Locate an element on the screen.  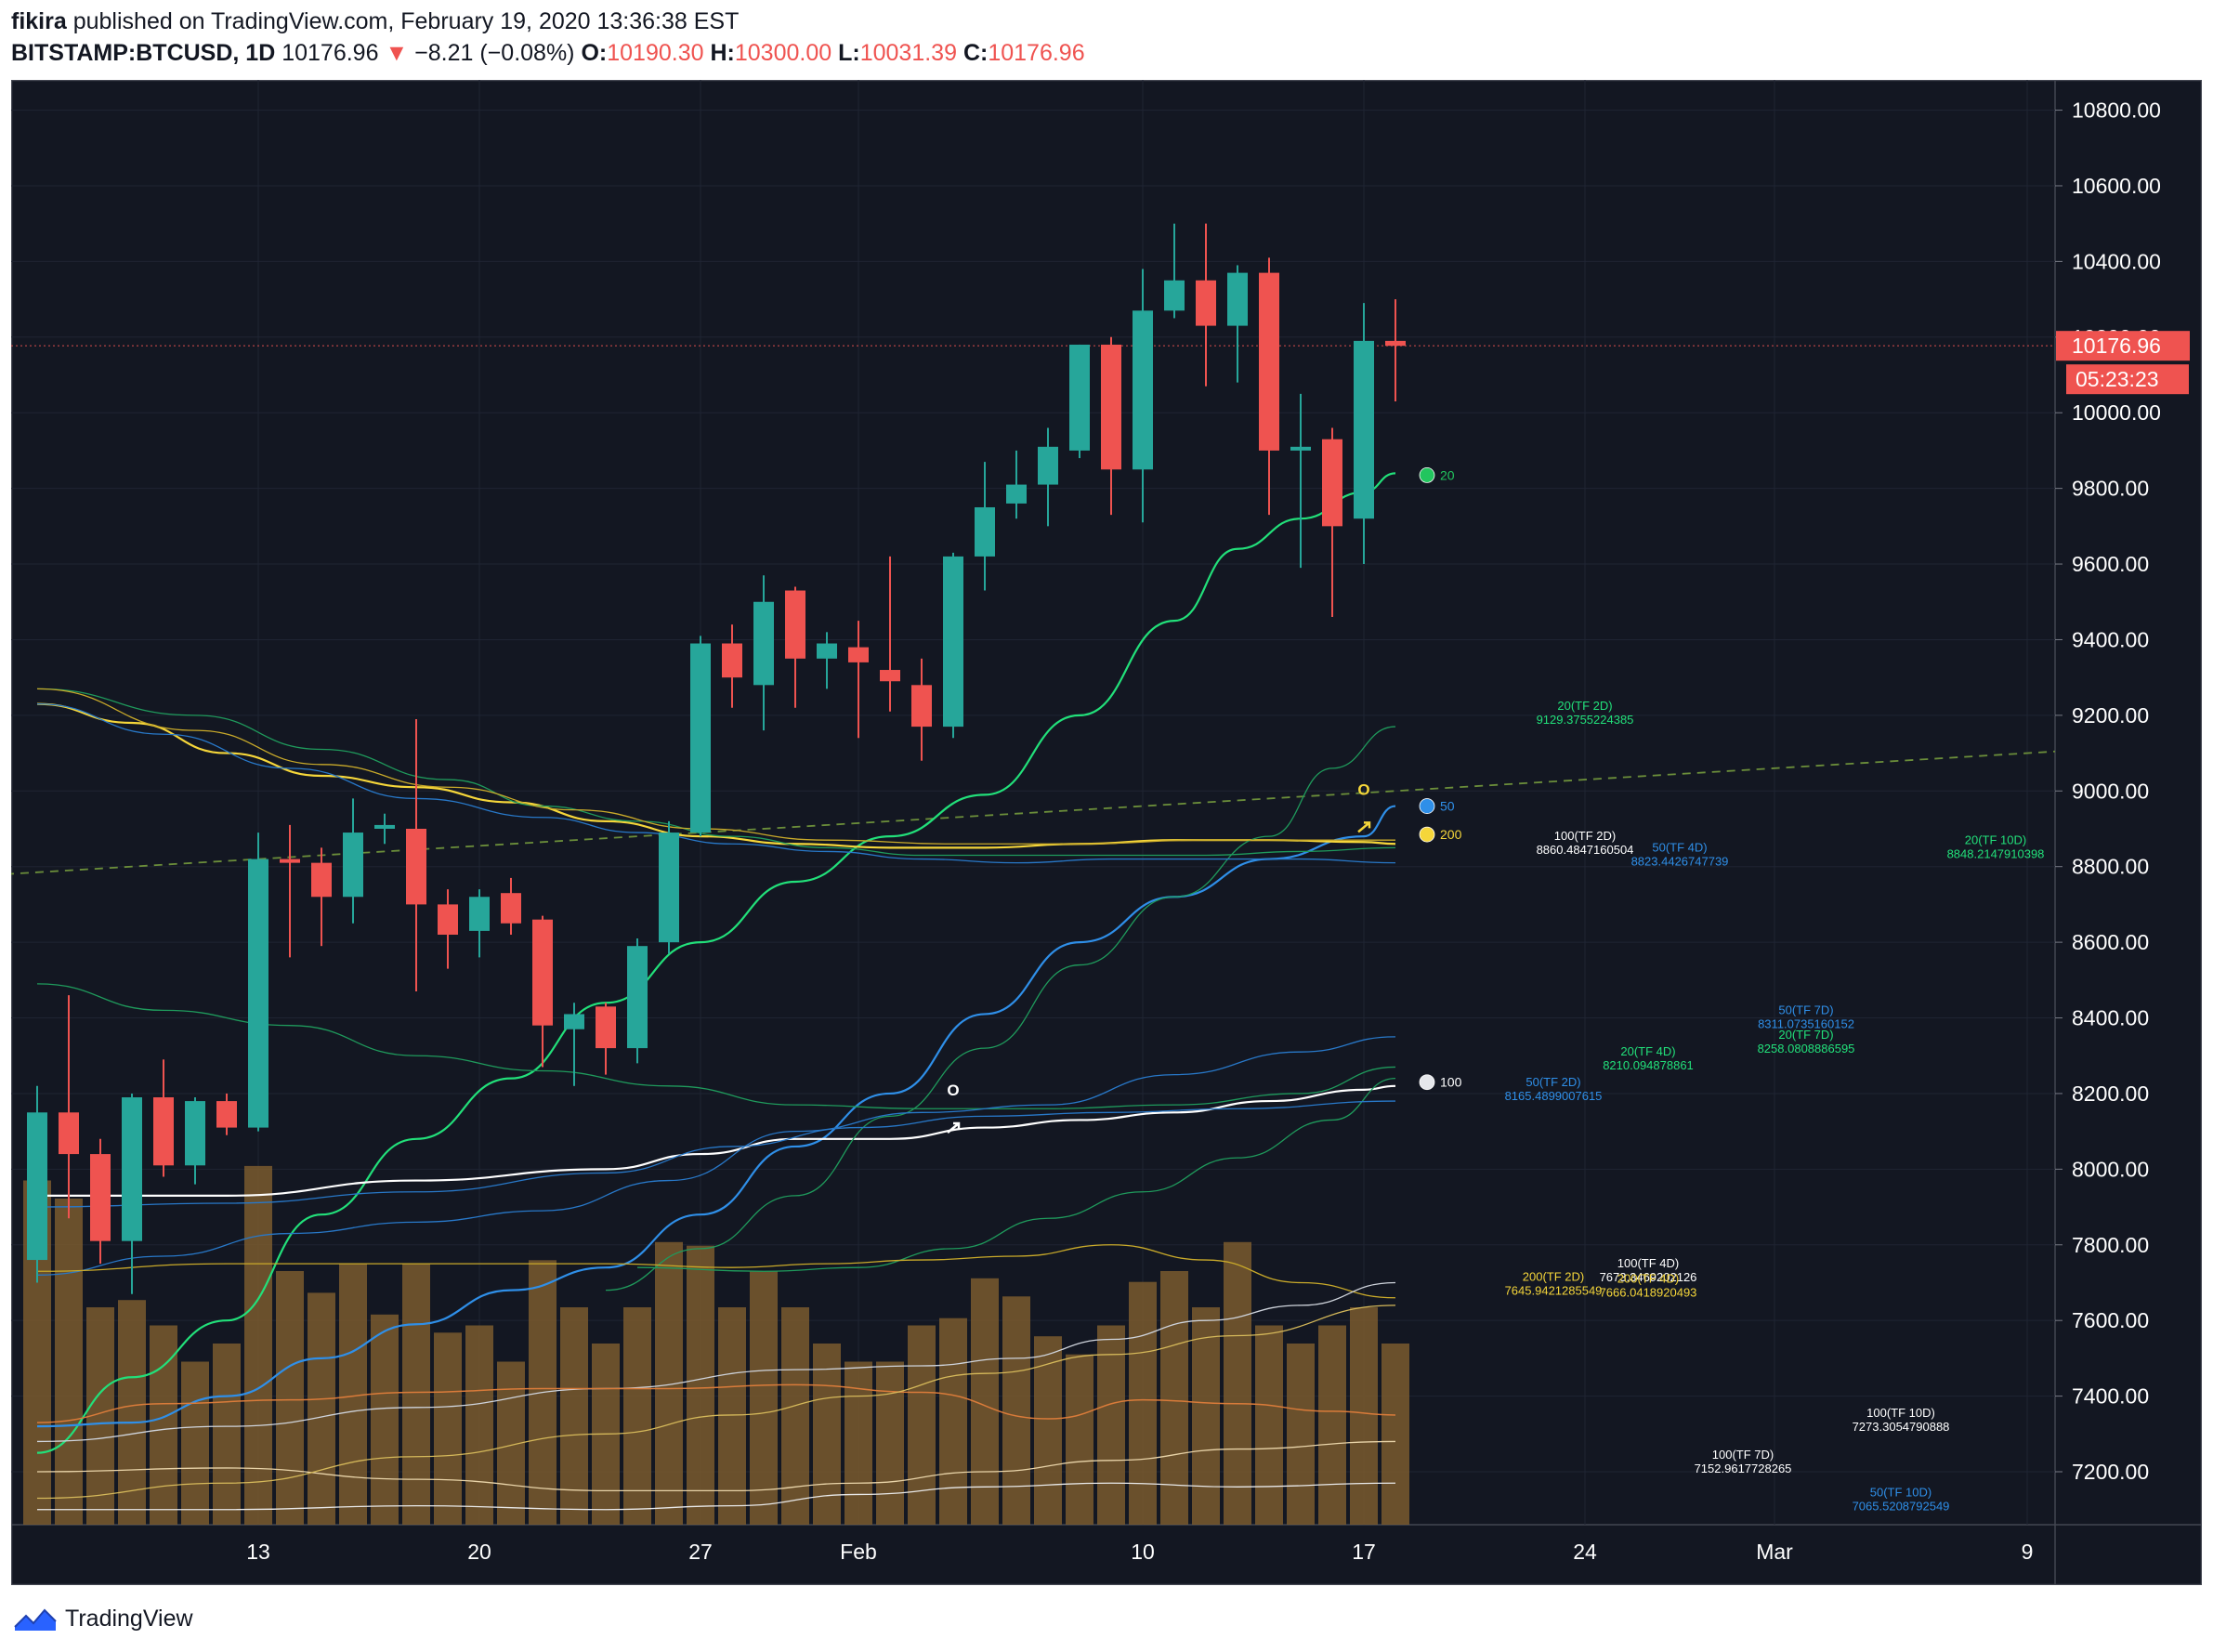
down-arrow-icon: ▼ is located at coordinates (397, 53).